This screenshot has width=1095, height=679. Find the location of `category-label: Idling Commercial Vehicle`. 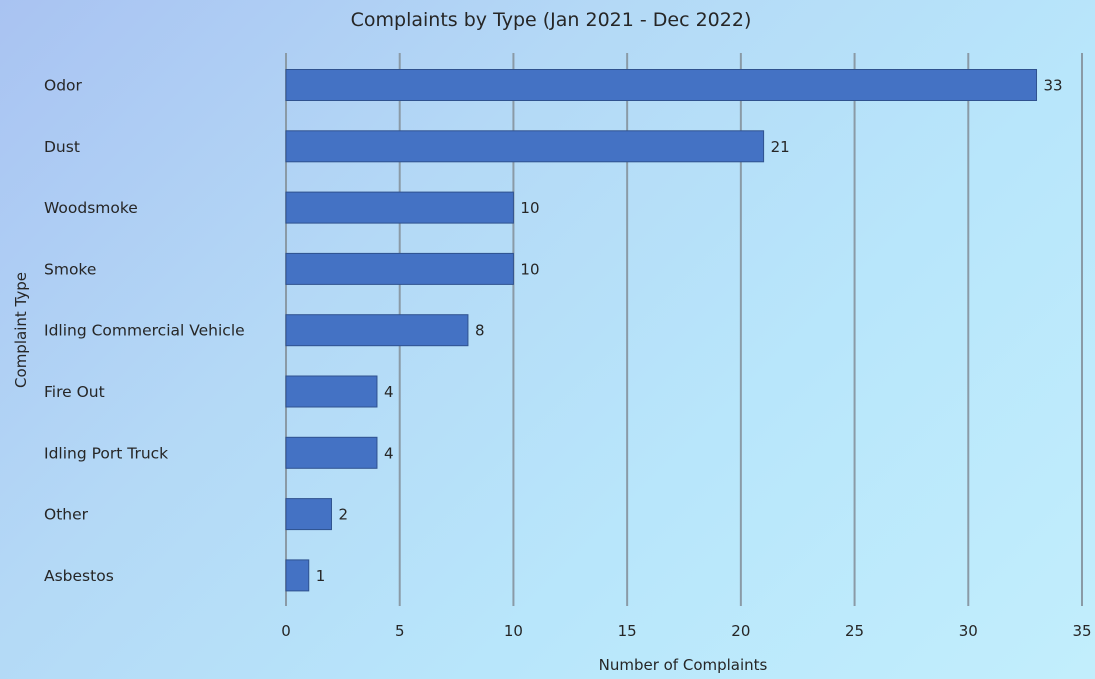

category-label: Idling Commercial Vehicle is located at coordinates (144, 331).